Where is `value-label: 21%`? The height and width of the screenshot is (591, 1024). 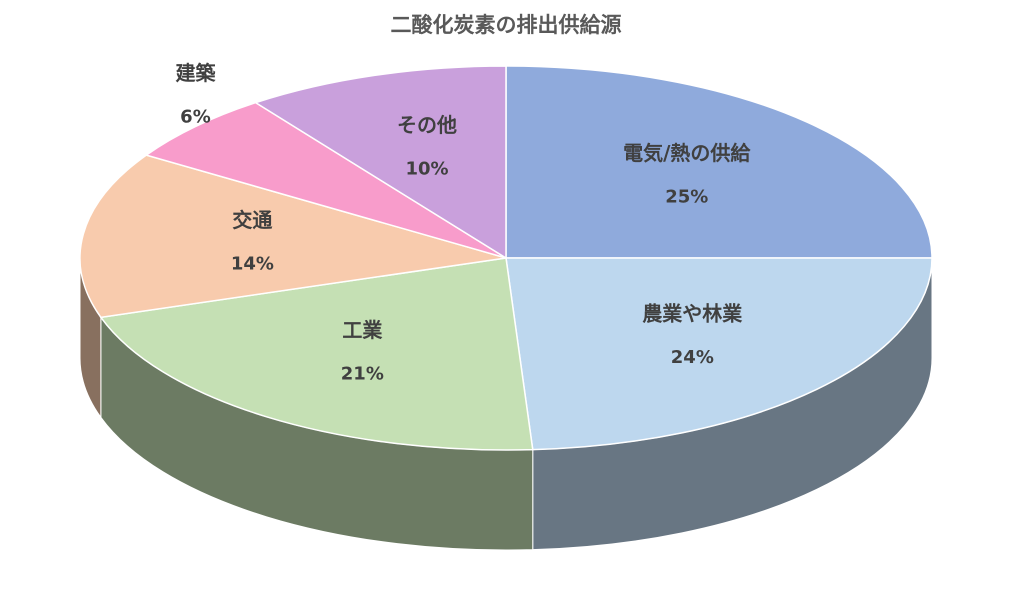 value-label: 21% is located at coordinates (362, 373).